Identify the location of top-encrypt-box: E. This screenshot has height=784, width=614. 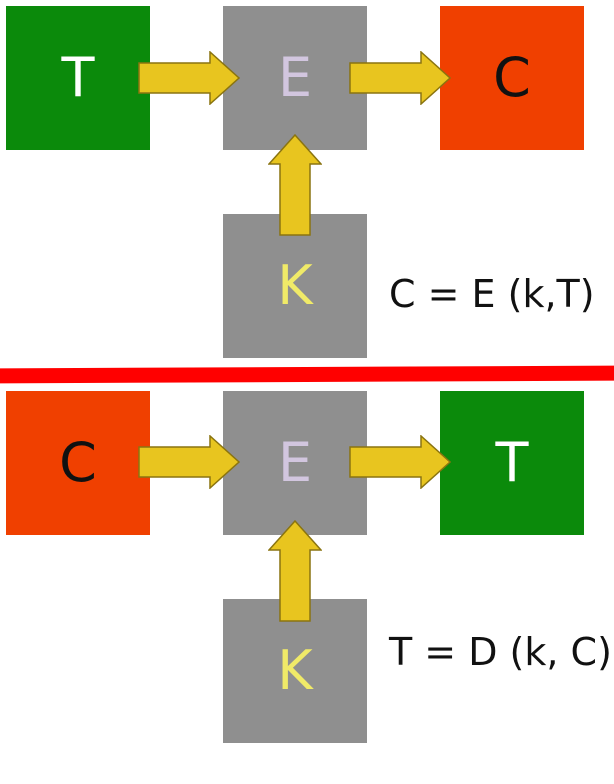
(295, 78).